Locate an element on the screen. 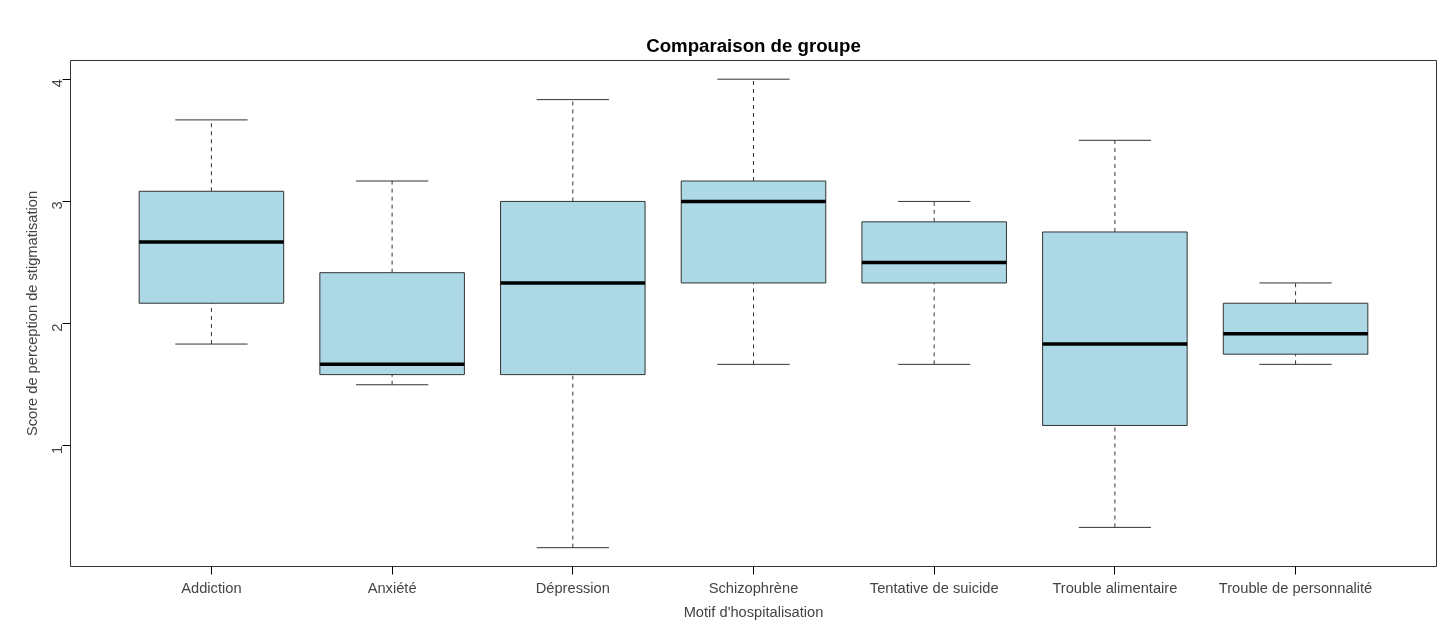 The height and width of the screenshot is (626, 1442). y-tick-label: 3 is located at coordinates (57, 205).